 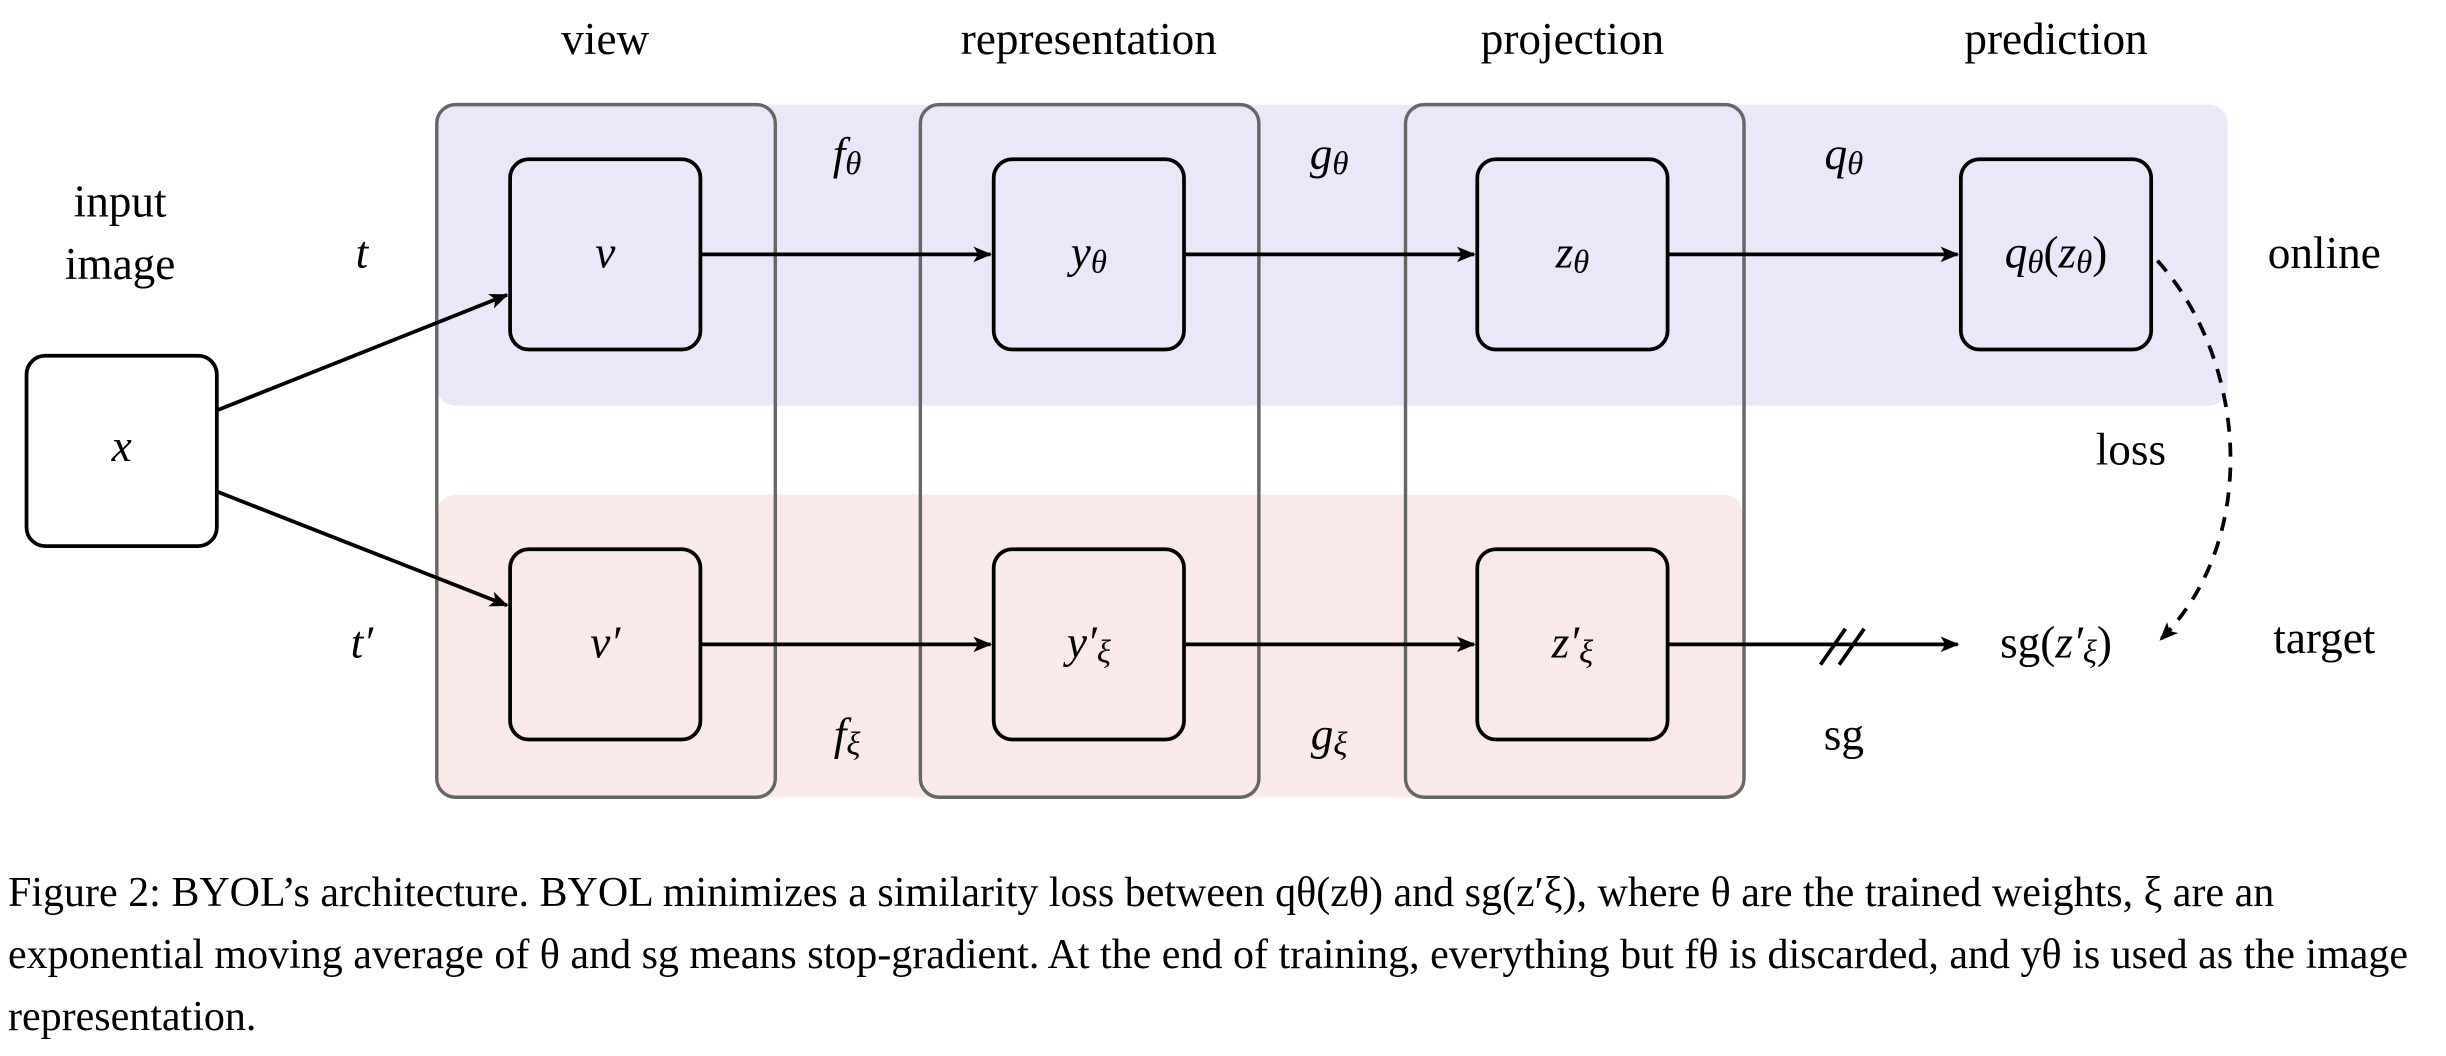 I want to click on node-label: qθ(zθ), so click(x=2056, y=254).